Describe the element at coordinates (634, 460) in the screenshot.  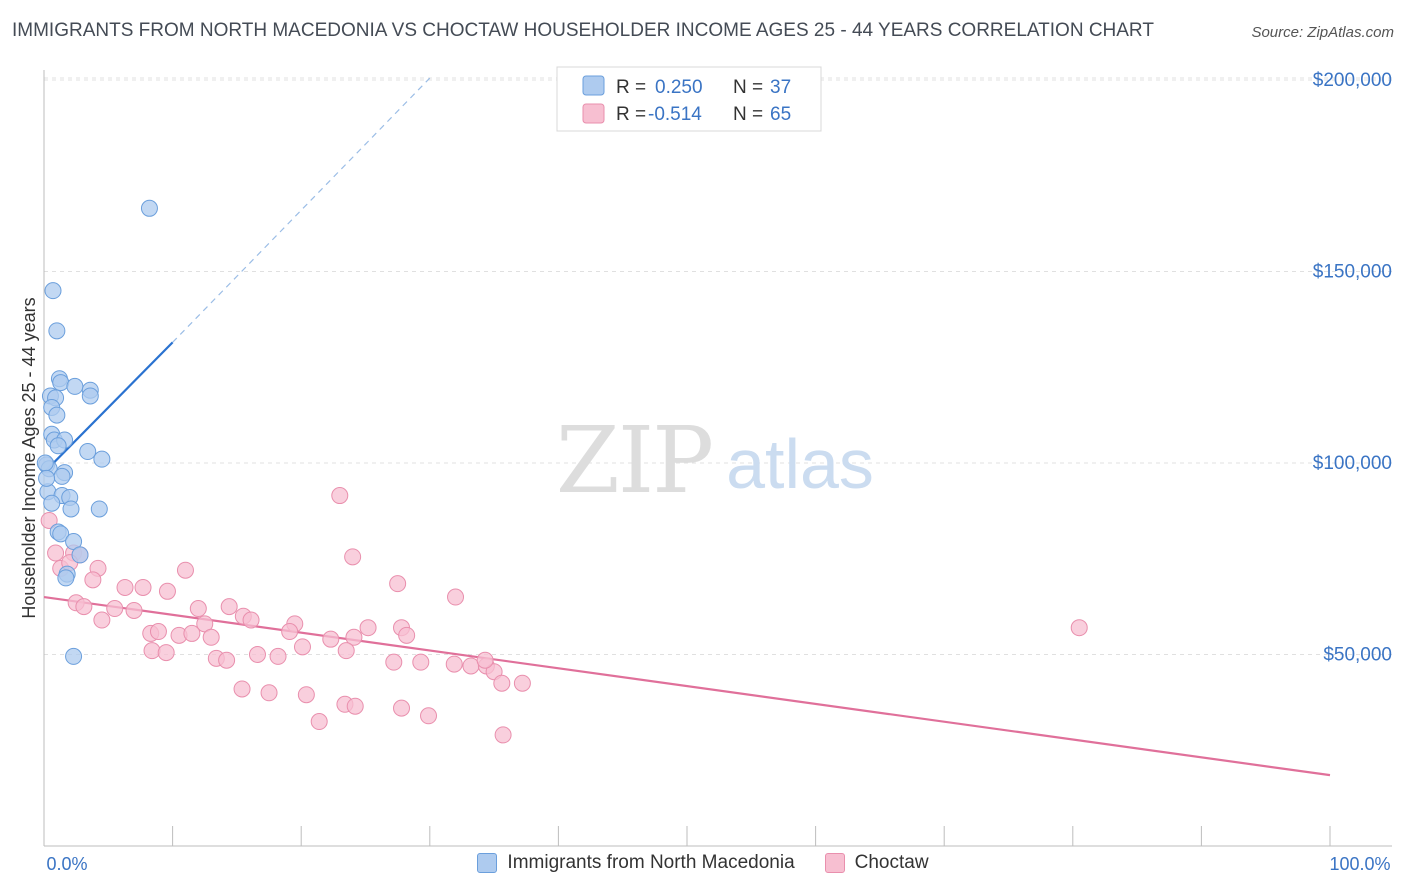
I see `watermark-zip: ZIP` at that location.